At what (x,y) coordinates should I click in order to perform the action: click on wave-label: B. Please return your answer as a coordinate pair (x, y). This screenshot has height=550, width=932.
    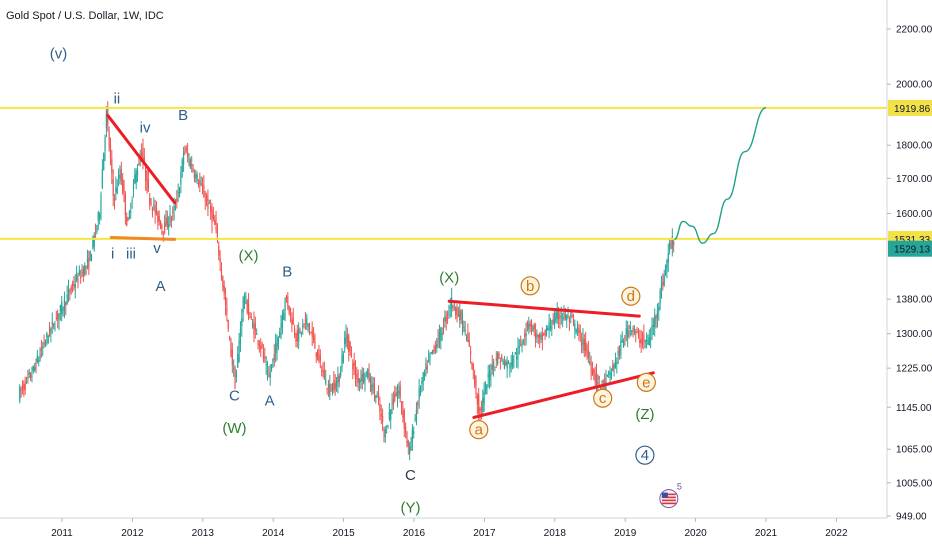
    Looking at the image, I should click on (287, 271).